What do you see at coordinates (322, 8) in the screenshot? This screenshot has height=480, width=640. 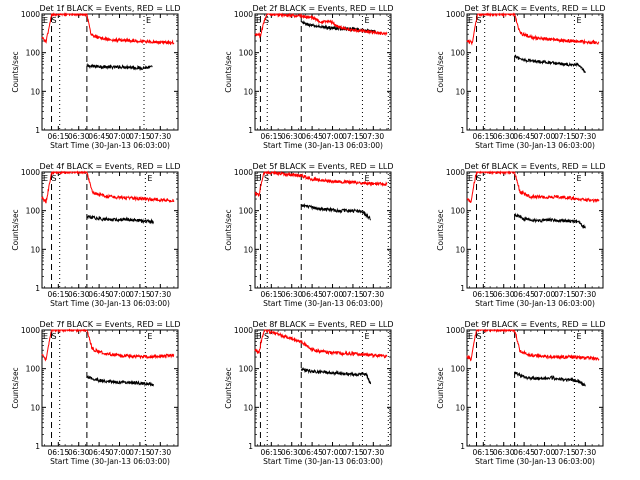 I see `chart-title: Det 2f BLACK = Events, RED = LLD` at bounding box center [322, 8].